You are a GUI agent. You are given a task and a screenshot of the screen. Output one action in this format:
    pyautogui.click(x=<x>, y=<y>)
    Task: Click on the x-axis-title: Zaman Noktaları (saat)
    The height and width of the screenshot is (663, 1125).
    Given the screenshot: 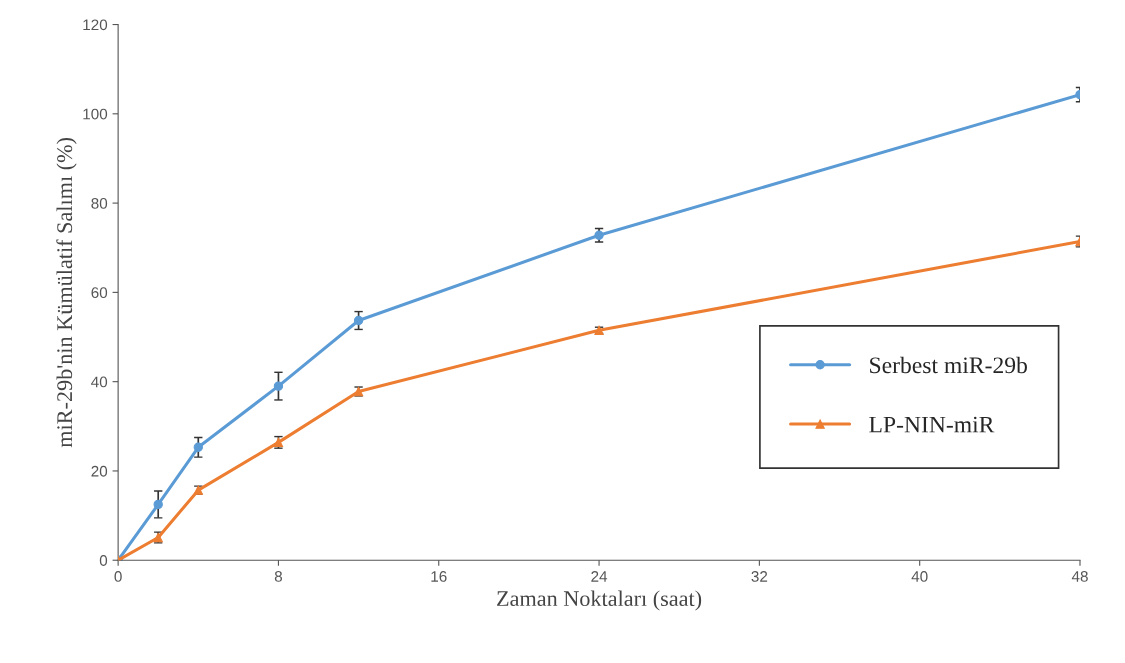 What is the action you would take?
    pyautogui.click(x=599, y=600)
    